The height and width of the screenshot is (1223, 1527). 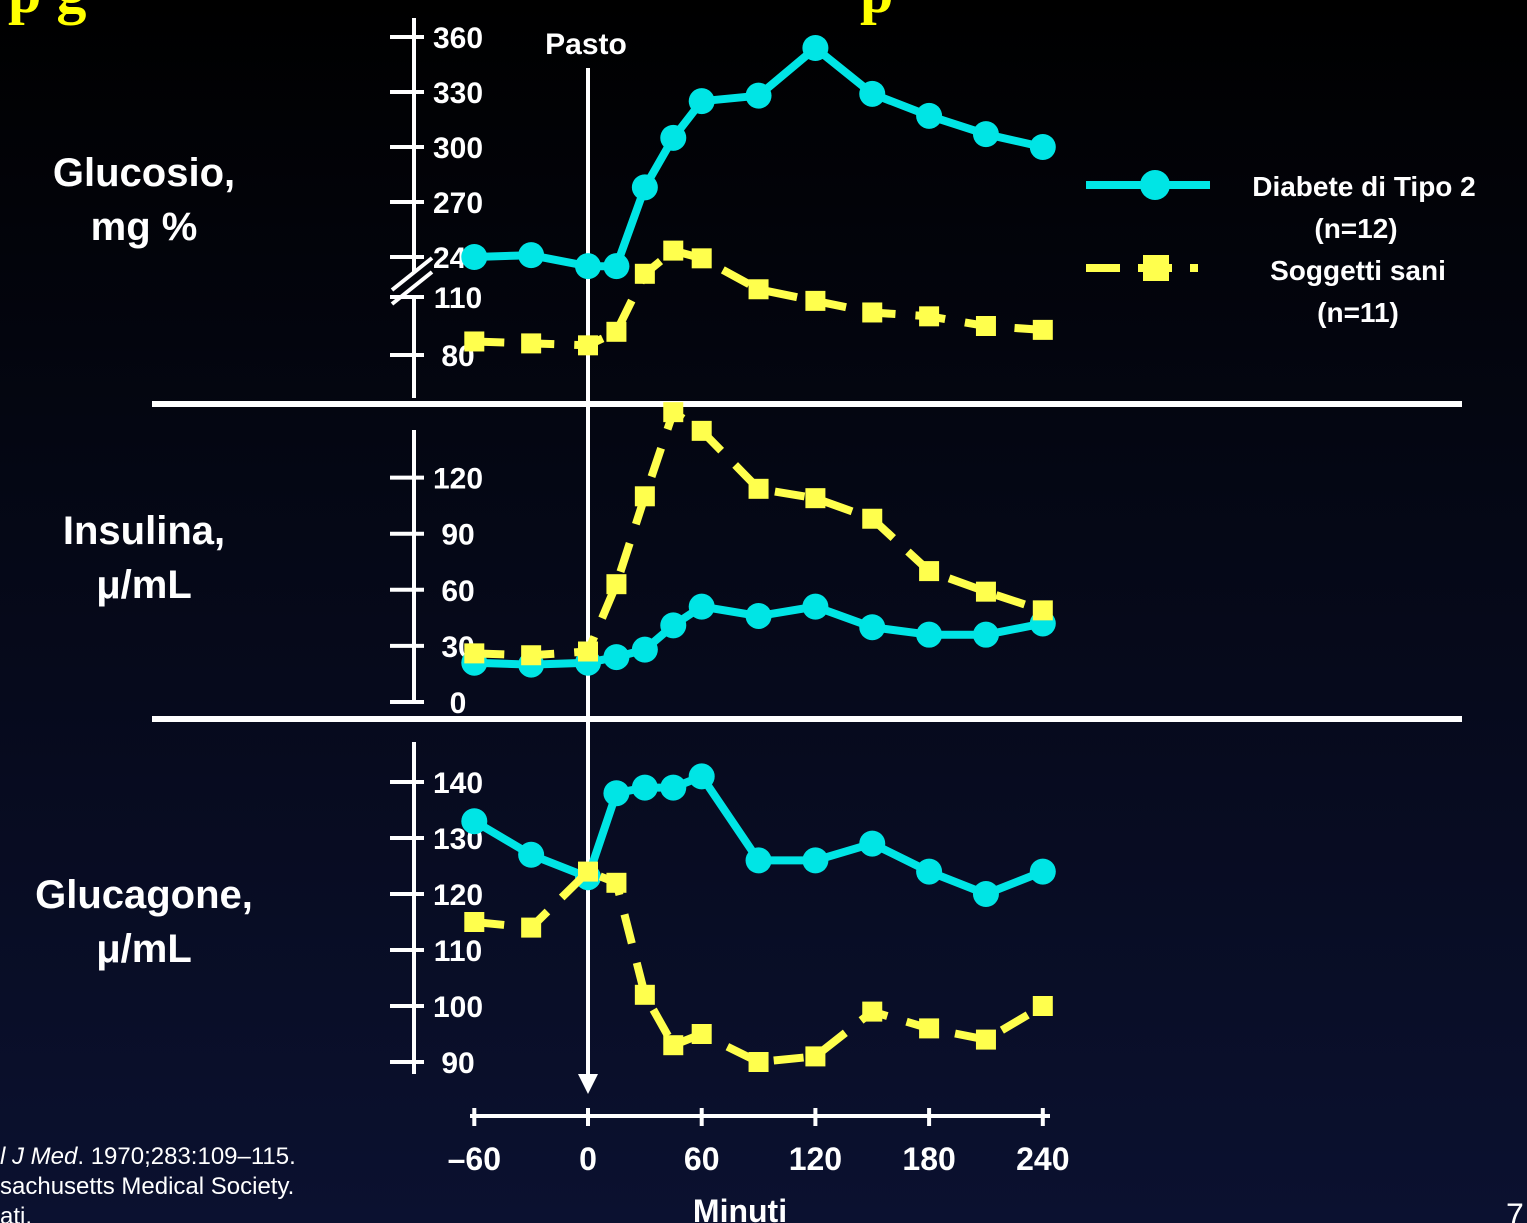 I want to click on glucose-label-line2: mg %, so click(x=144, y=227).